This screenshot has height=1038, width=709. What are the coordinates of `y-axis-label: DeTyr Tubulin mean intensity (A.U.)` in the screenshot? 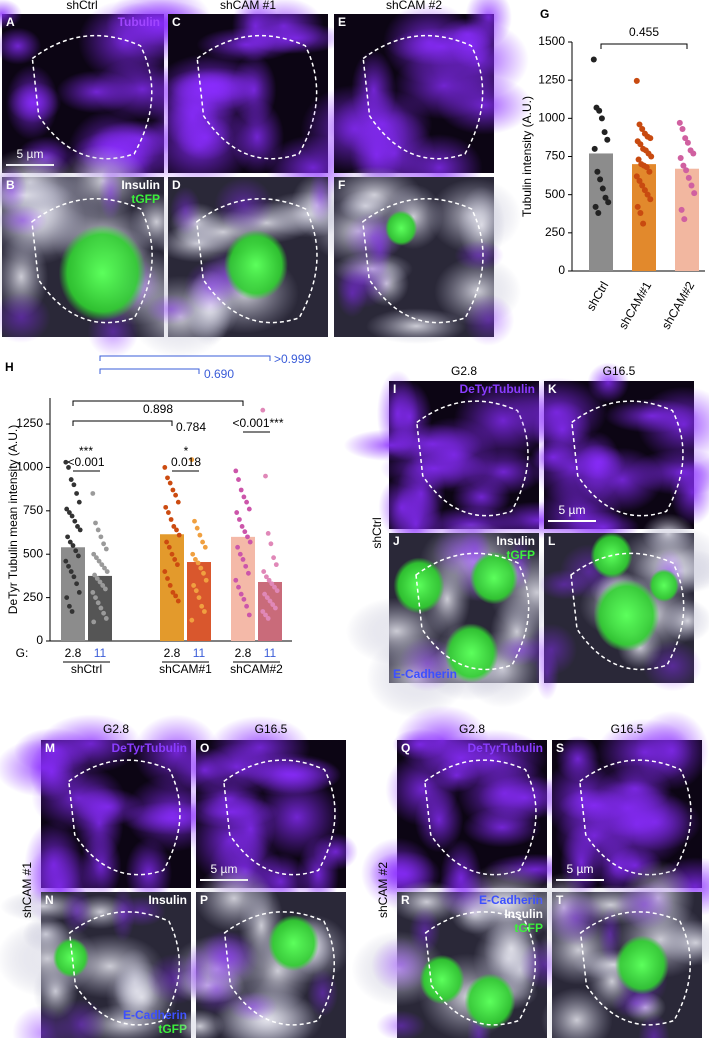 It's located at (13, 519).